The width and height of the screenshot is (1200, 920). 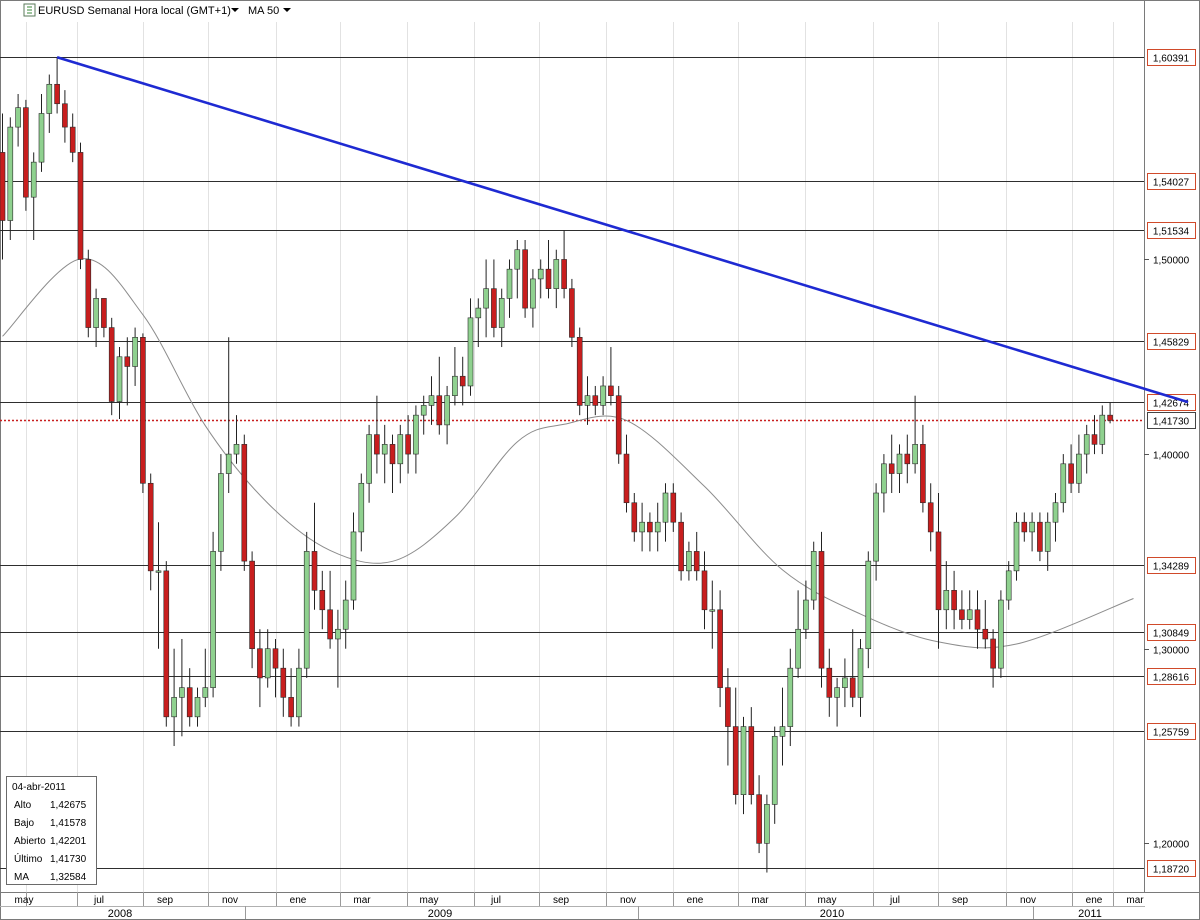 I want to click on price-level-label: 1,30849, so click(x=1171, y=634).